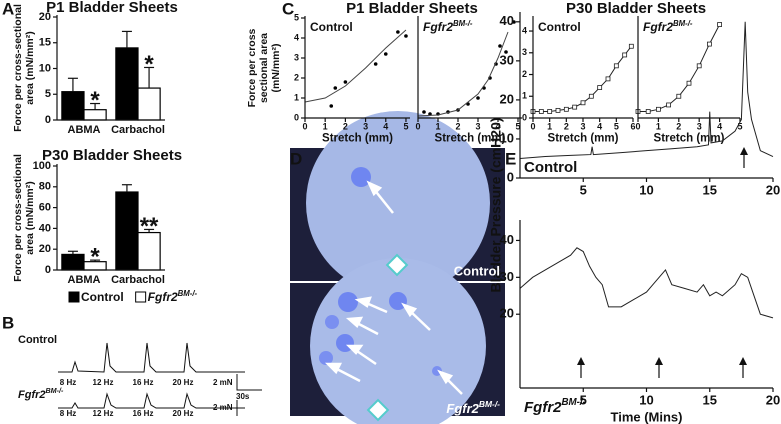  Describe the element at coordinates (632, 126) in the screenshot. I see `x-tick-label: 6` at that location.